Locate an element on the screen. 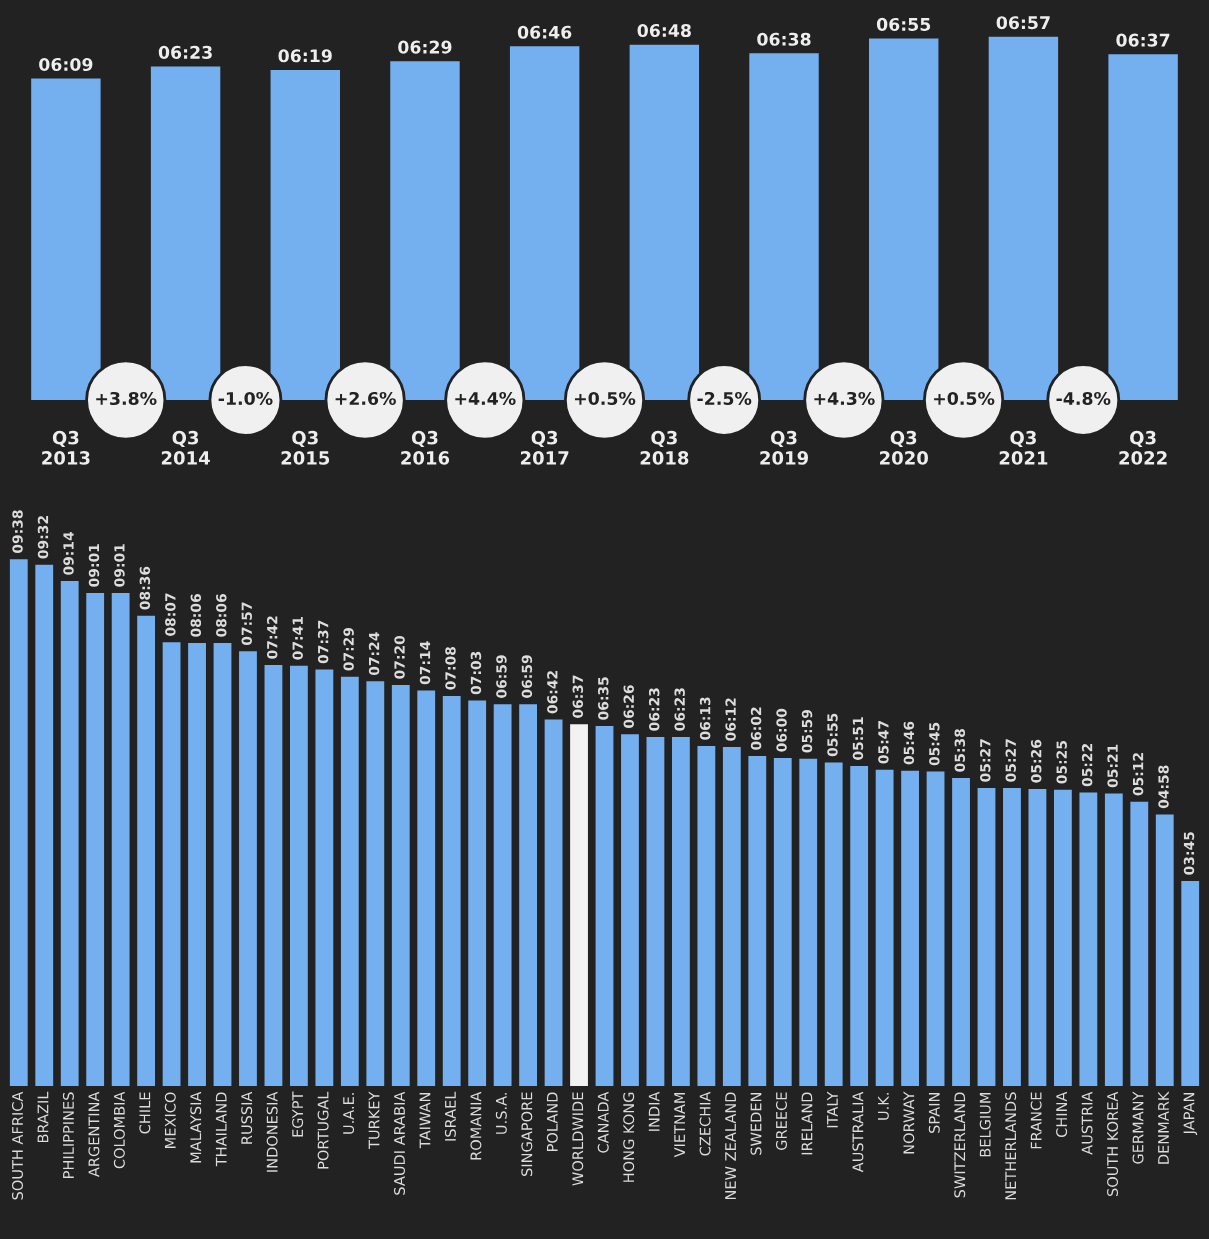 The height and width of the screenshot is (1239, 1209). data-label: 08:36 is located at coordinates (145, 588).